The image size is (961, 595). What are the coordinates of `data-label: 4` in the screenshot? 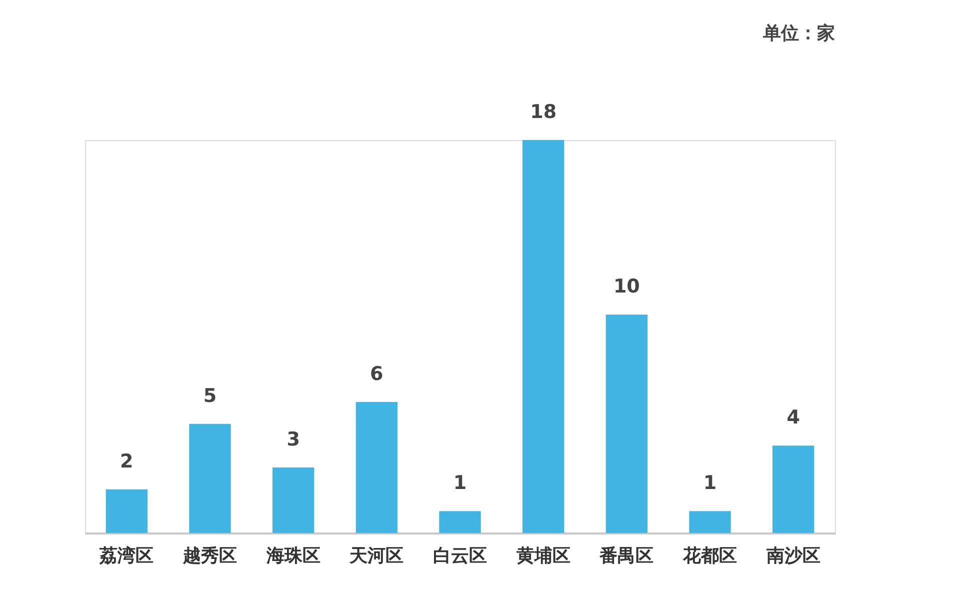 It's located at (793, 417).